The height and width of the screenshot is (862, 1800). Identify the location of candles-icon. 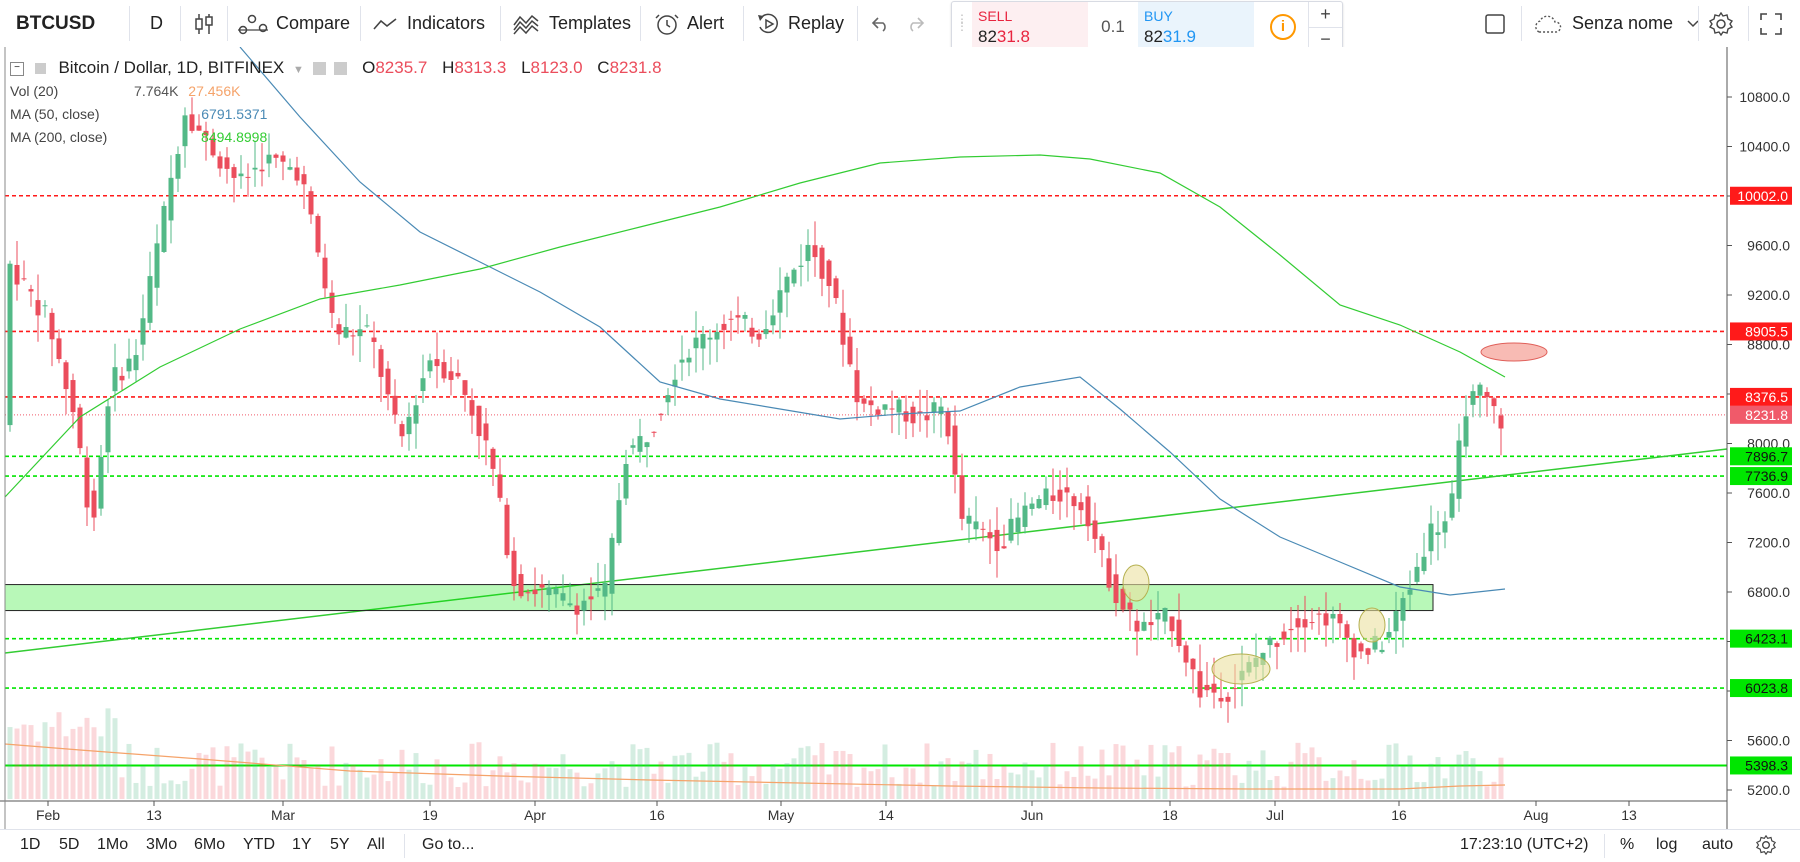
(204, 23).